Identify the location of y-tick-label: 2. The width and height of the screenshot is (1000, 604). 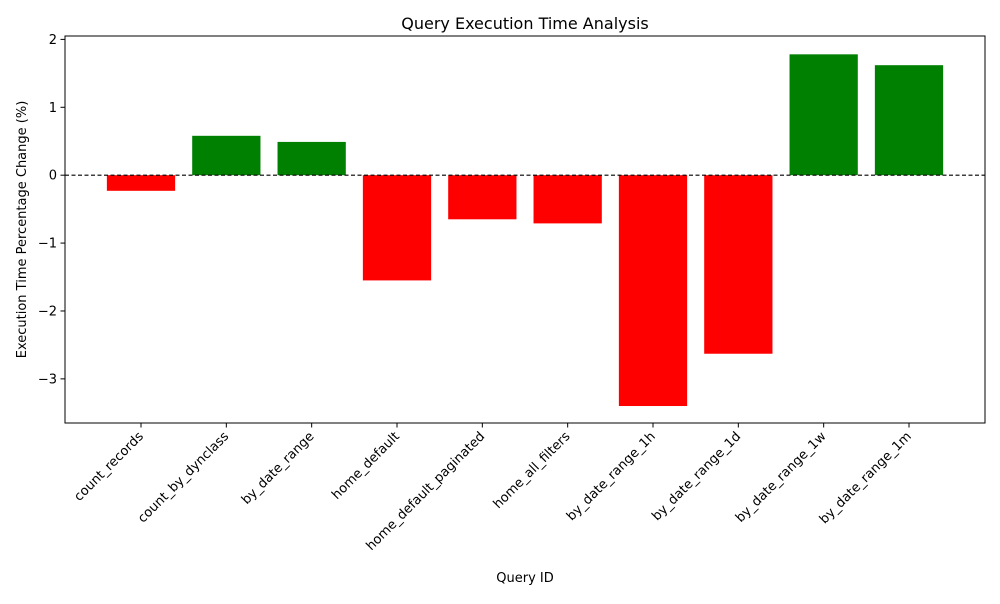
(53, 40).